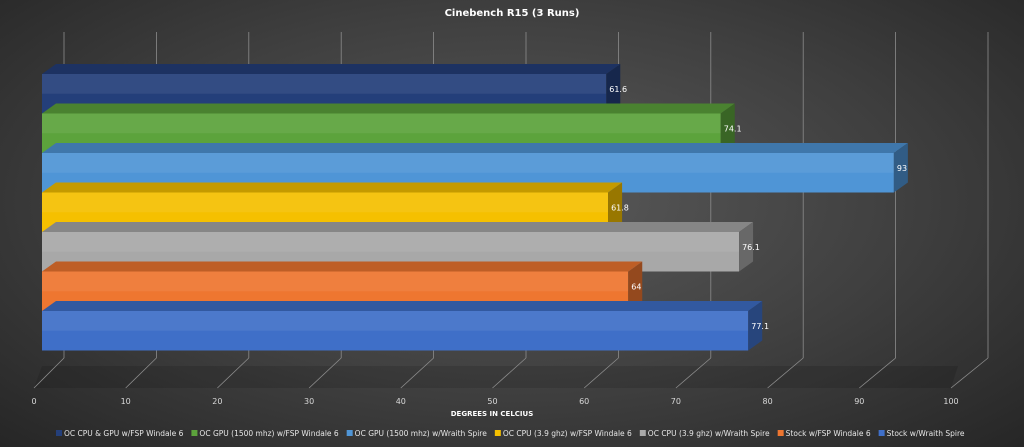 The width and height of the screenshot is (1024, 447). Describe the element at coordinates (859, 401) in the screenshot. I see `x-tick-label: 90` at that location.